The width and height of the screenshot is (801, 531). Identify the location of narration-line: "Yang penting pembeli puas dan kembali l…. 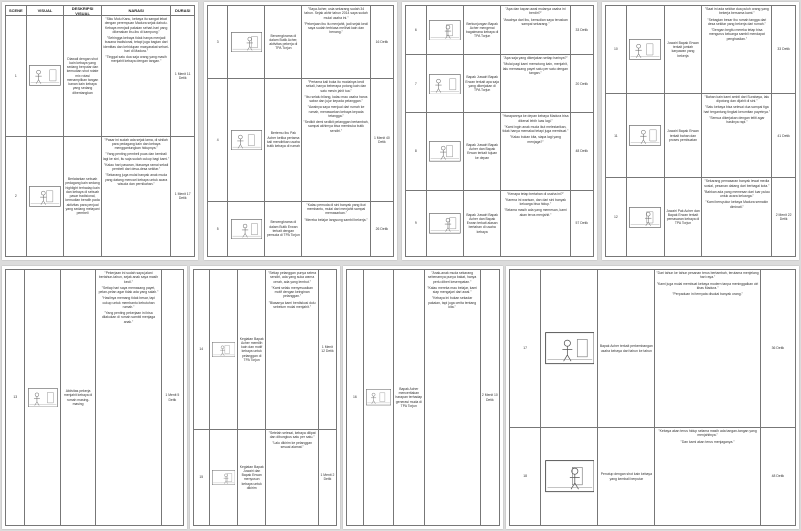
(136, 156).